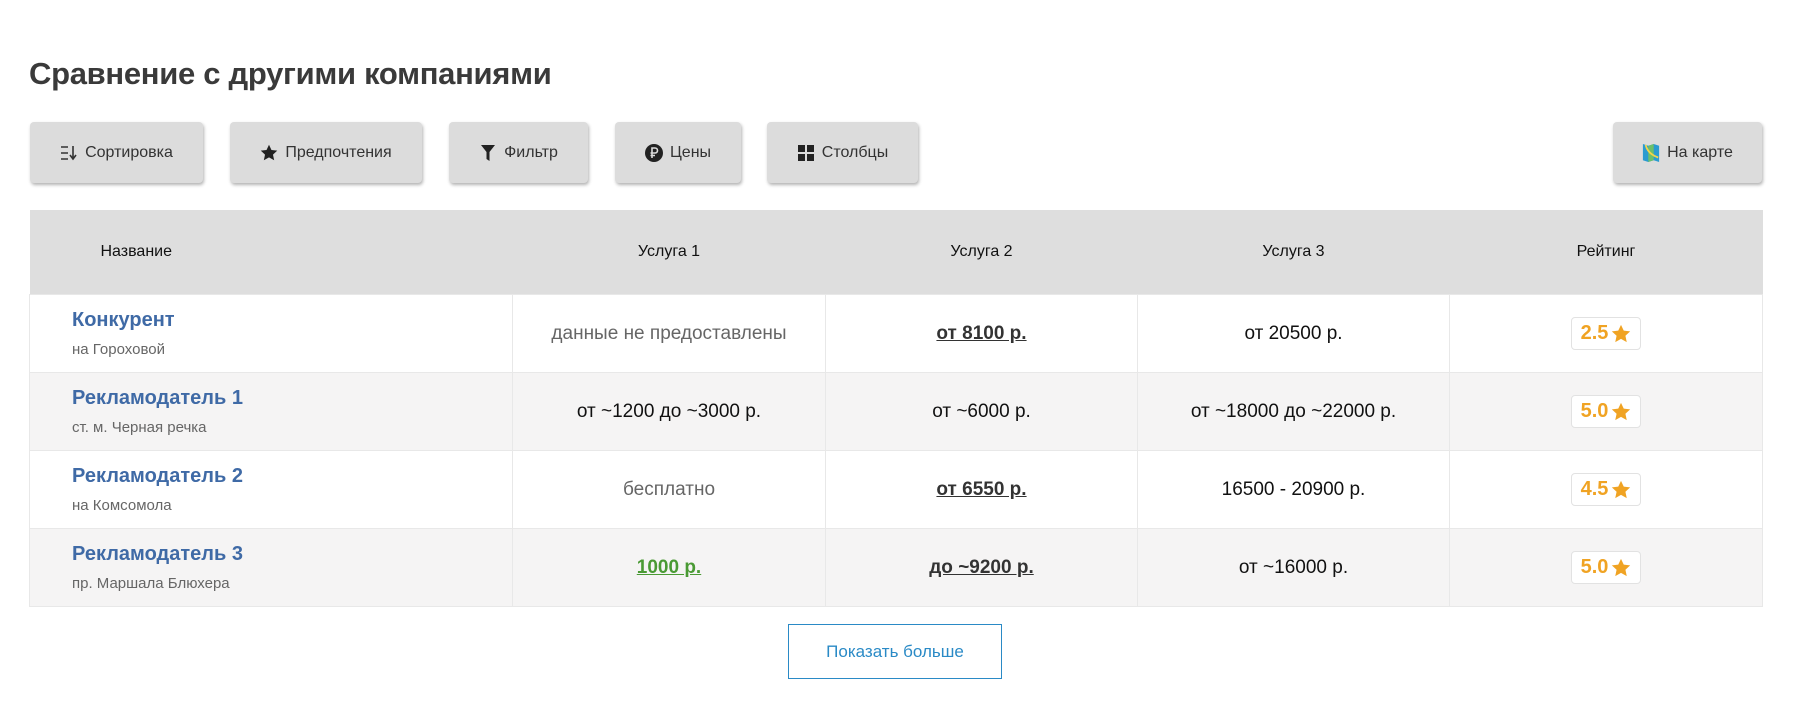 This screenshot has width=1806, height=709. I want to click on service-3-price: от 20500 р., so click(1293, 333).